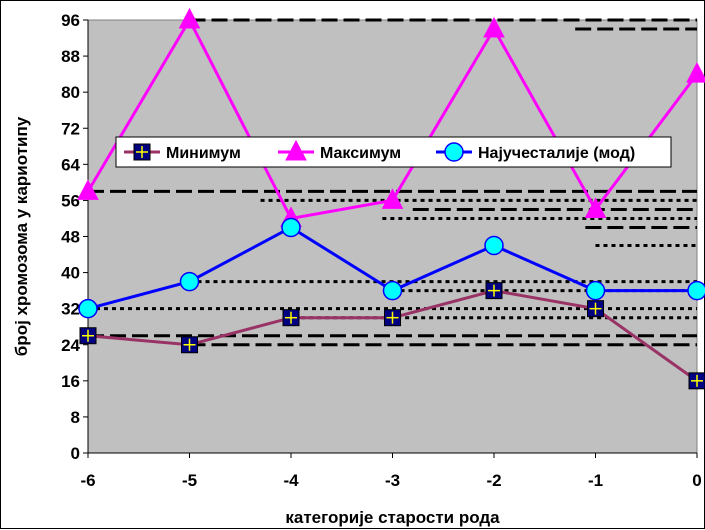 The height and width of the screenshot is (530, 705). Describe the element at coordinates (21, 236) in the screenshot. I see `y-axis-title: број хромозома у кариотипу` at that location.